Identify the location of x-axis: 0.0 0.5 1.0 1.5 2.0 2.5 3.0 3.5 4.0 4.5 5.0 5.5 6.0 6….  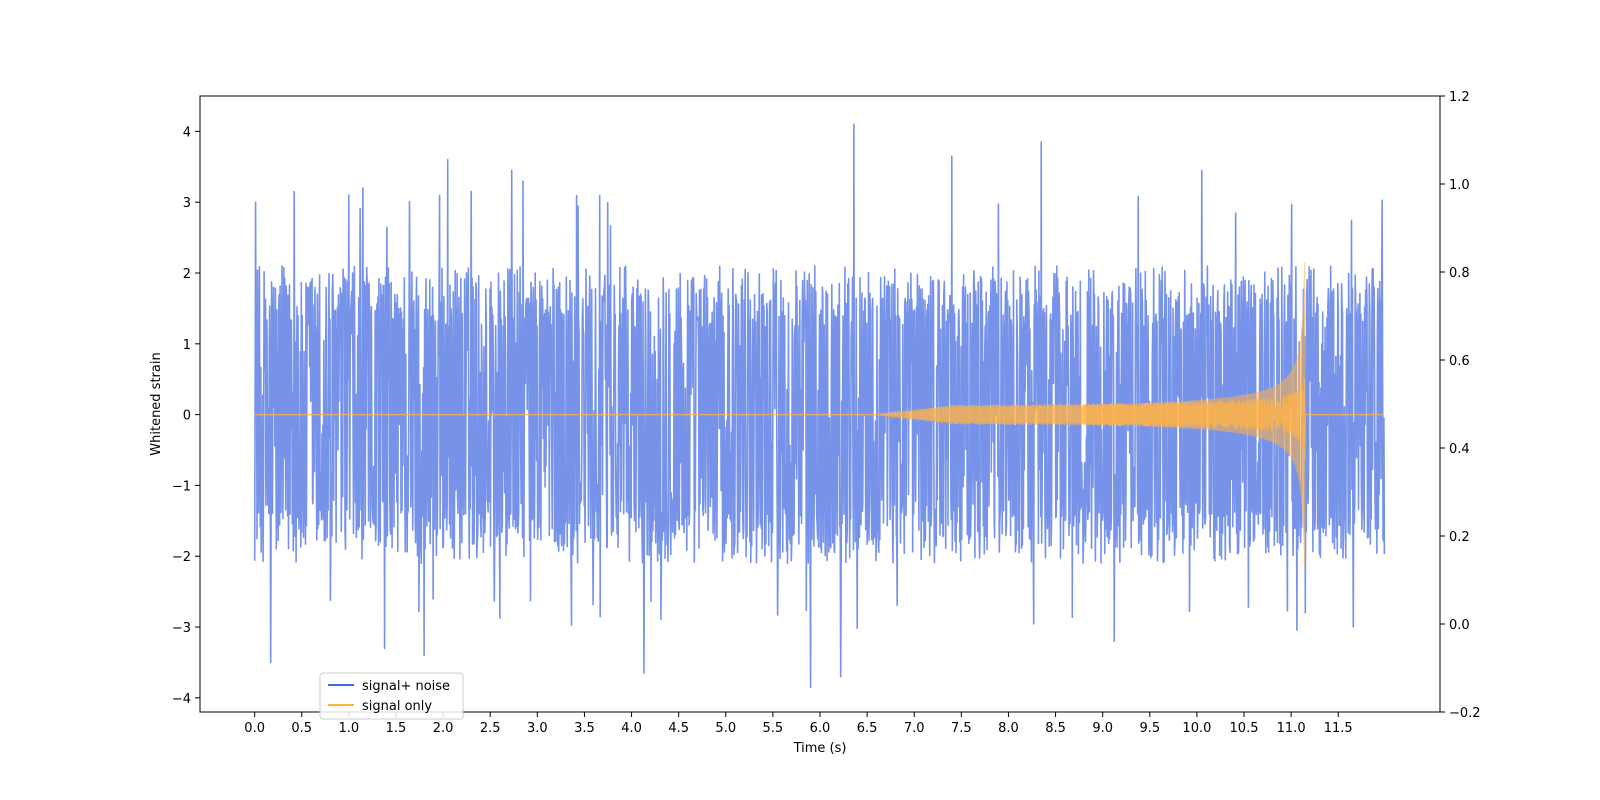
(798, 724).